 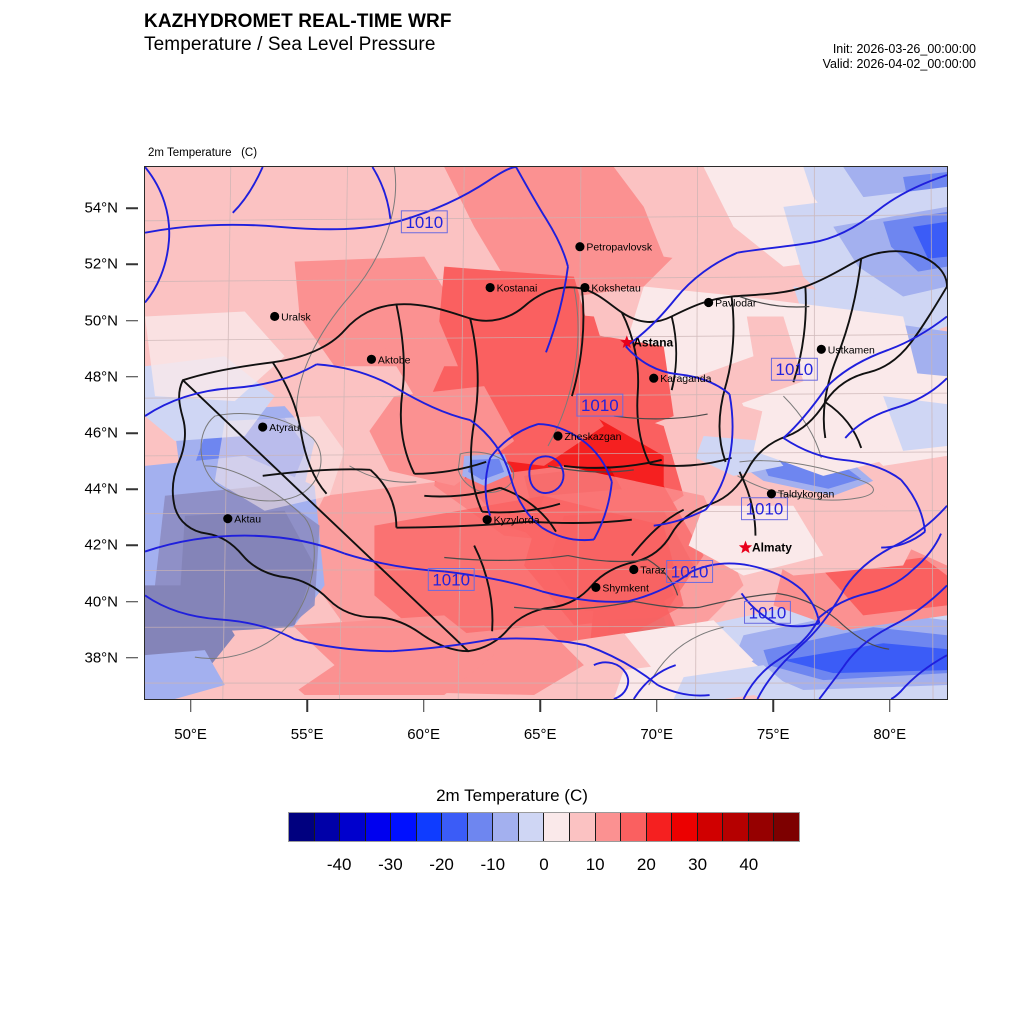 What do you see at coordinates (625, 588) in the screenshot?
I see `city-label: Shymkent` at bounding box center [625, 588].